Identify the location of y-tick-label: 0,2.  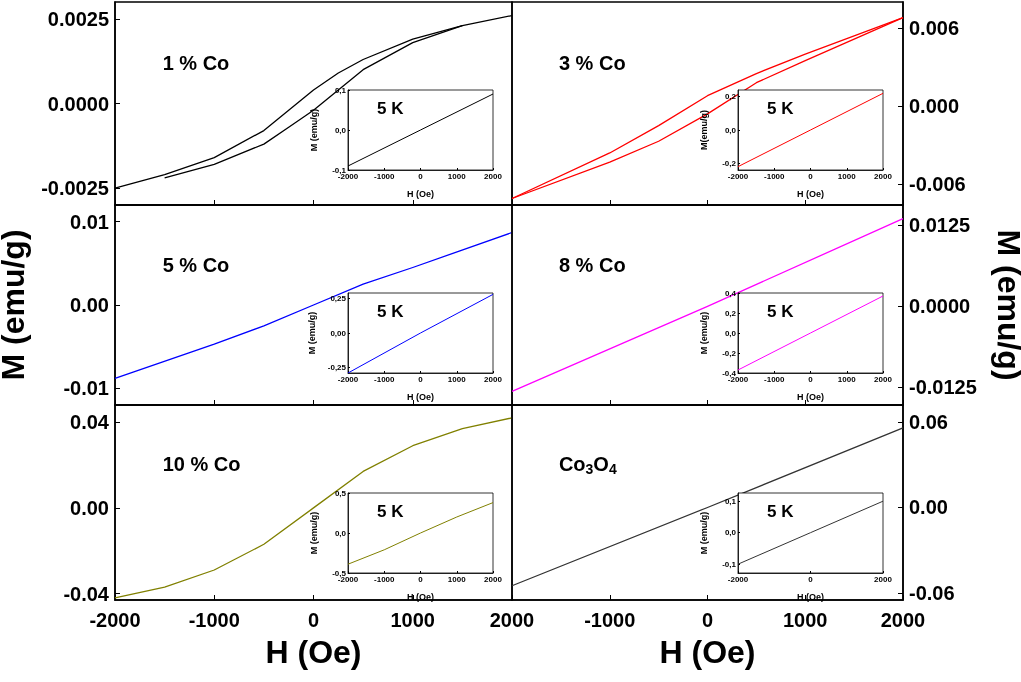
(730, 313).